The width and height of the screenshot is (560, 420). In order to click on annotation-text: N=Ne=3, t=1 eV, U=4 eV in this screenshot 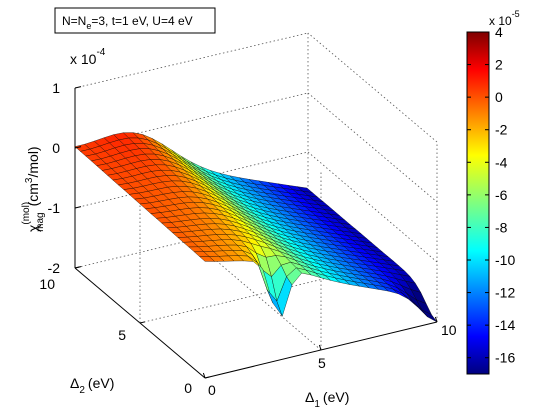, I will do `click(127, 22)`.